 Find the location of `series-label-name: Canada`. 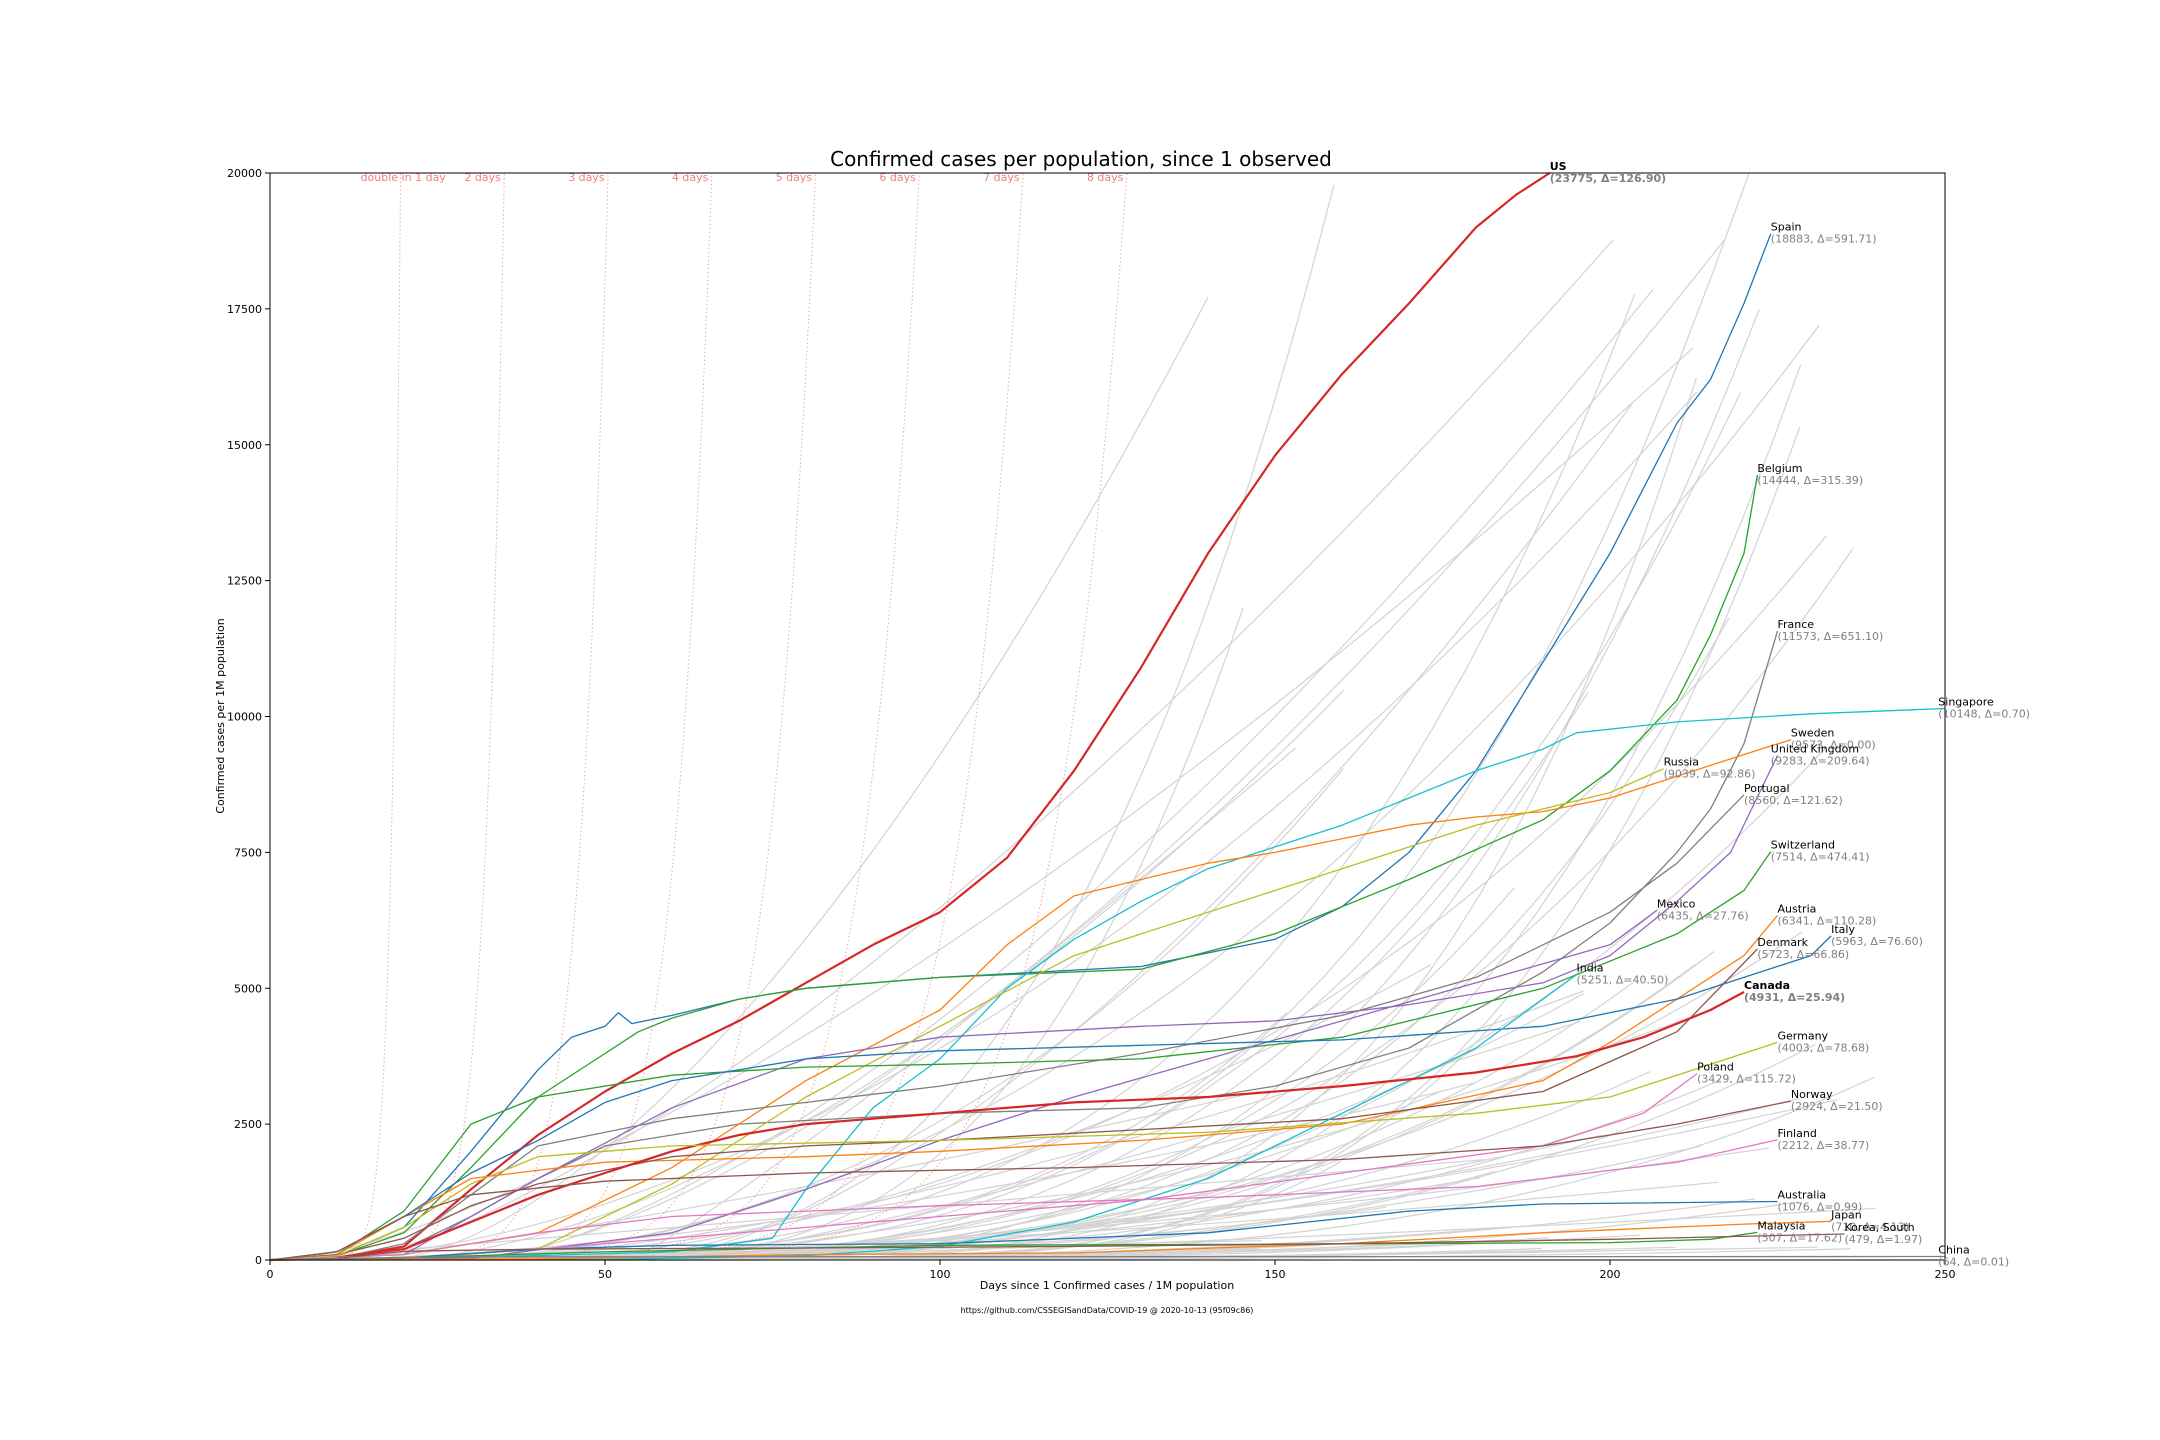

series-label-name: Canada is located at coordinates (1767, 985).